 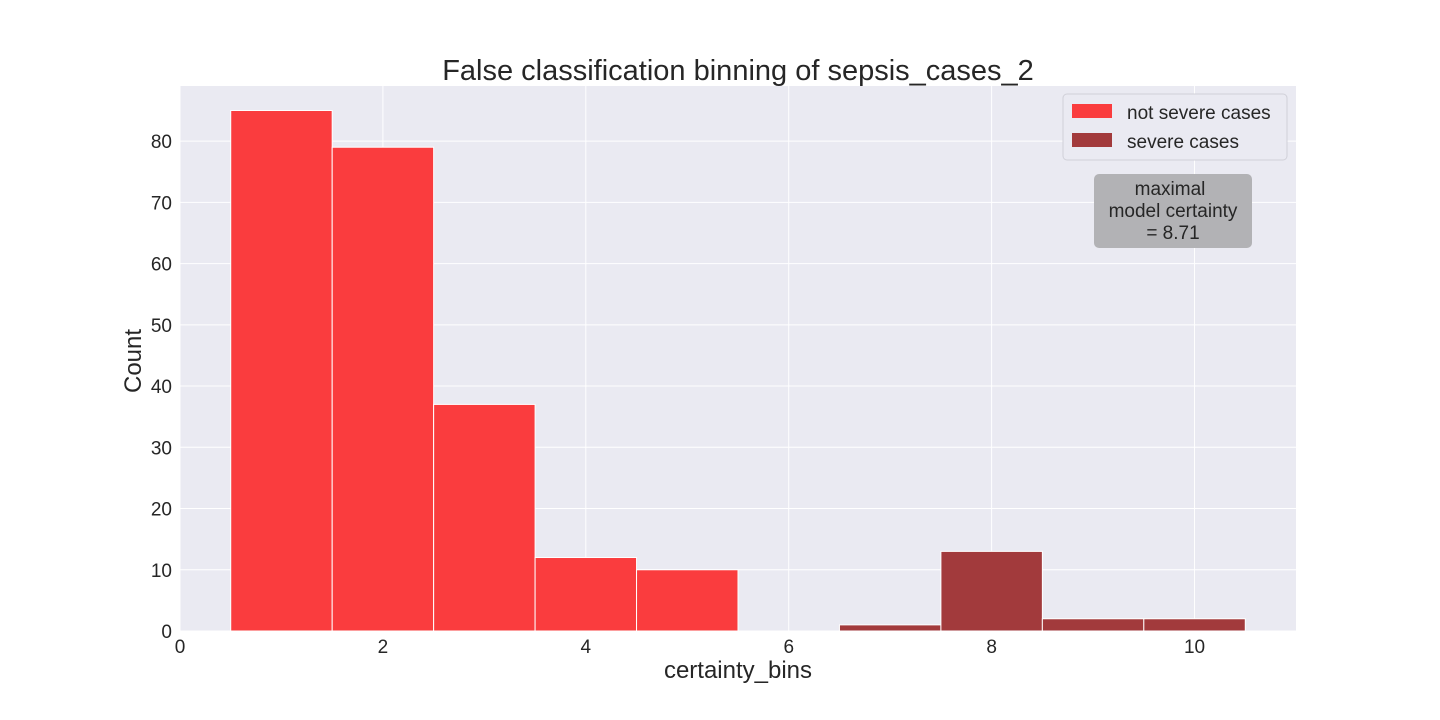 I want to click on x-tick-label: 4, so click(x=586, y=647).